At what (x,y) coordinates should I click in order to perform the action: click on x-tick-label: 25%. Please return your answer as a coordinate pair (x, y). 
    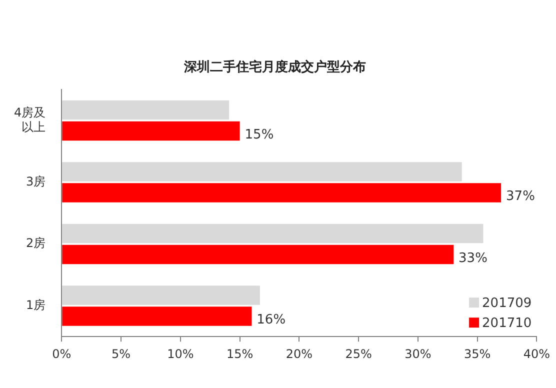
    Looking at the image, I should click on (358, 353).